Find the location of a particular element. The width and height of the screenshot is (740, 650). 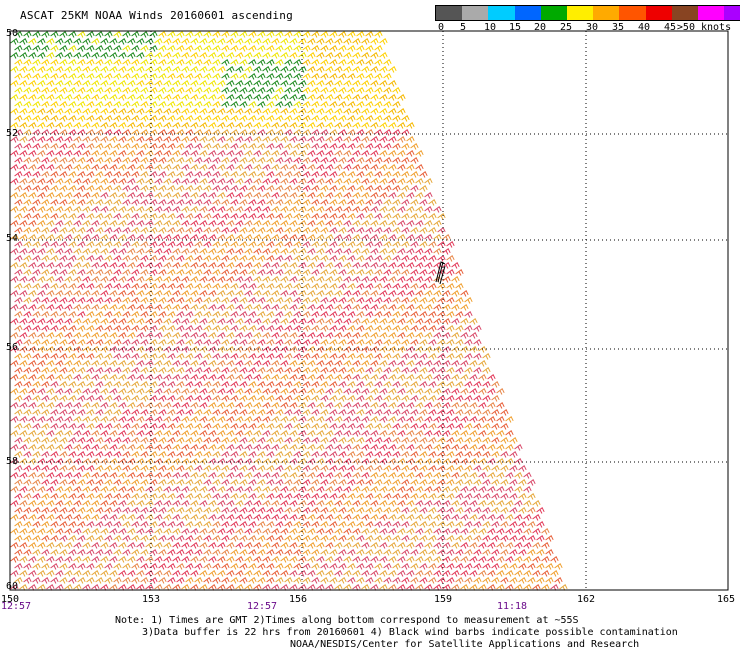

lon-label-165: 165 is located at coordinates (726, 599).